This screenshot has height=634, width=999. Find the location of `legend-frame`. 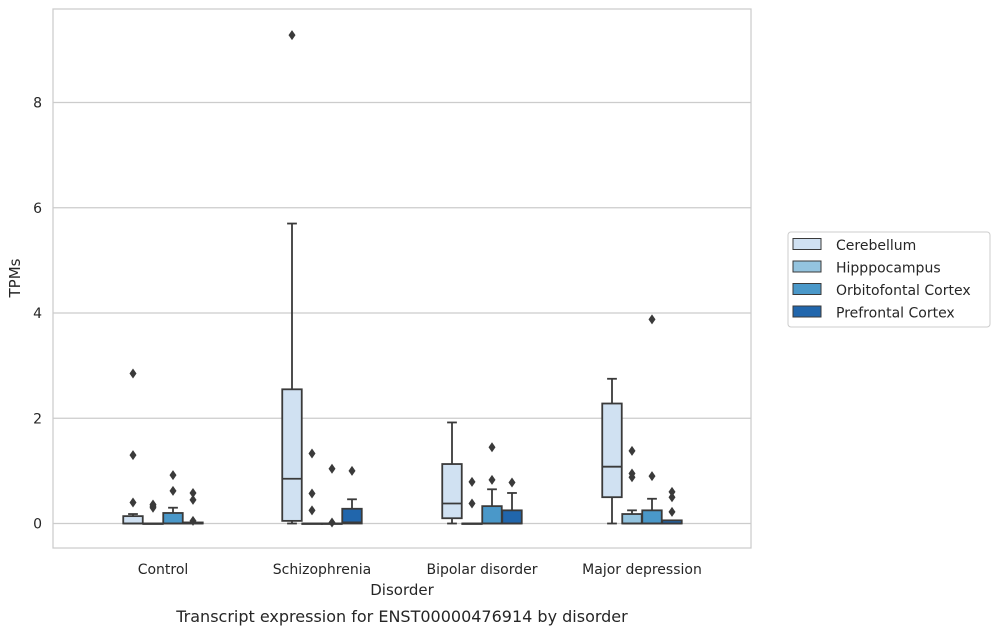

legend-frame is located at coordinates (889, 279).